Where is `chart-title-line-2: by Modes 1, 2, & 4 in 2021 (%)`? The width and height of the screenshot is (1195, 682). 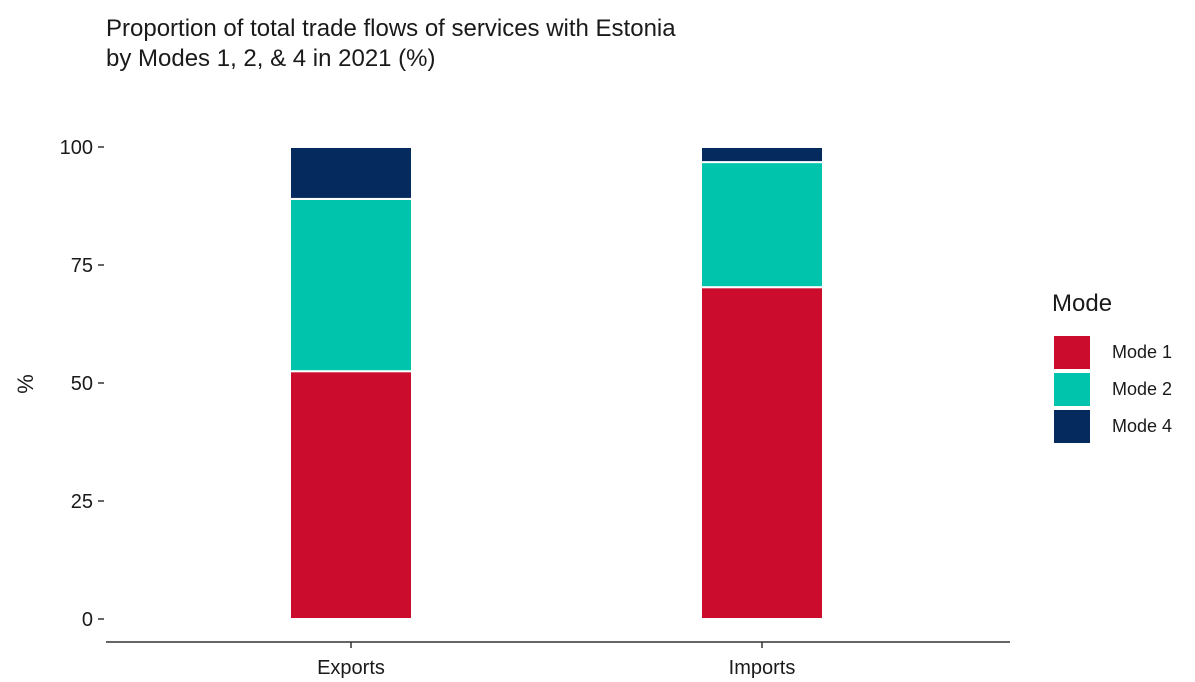
chart-title-line-2: by Modes 1, 2, & 4 in 2021 (%) is located at coordinates (271, 58).